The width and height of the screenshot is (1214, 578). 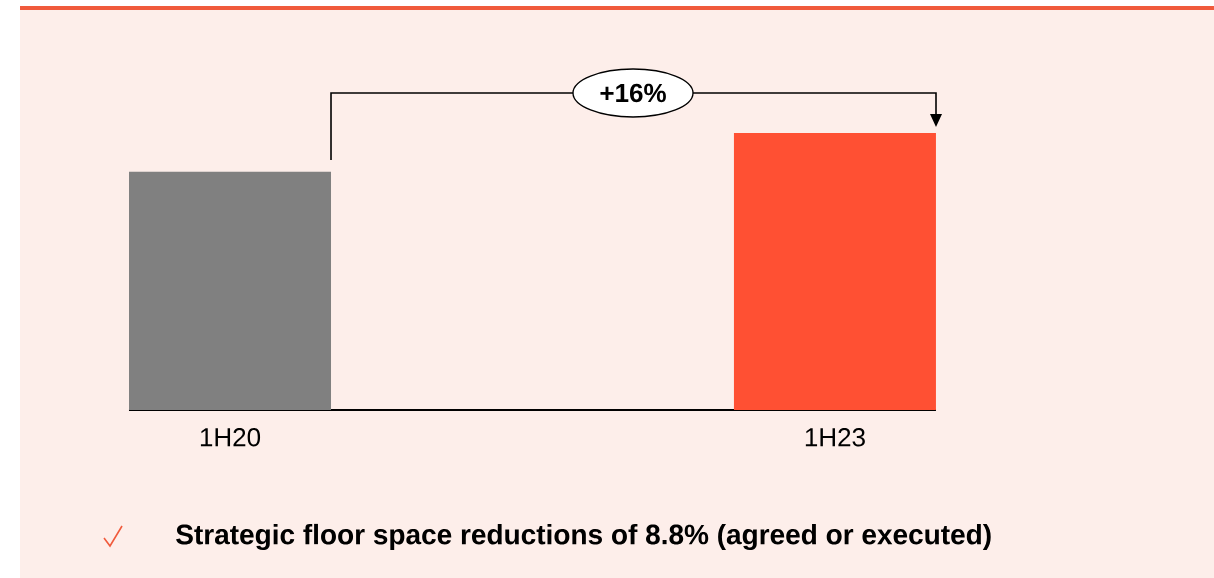 I want to click on x-tick-label: 1H23, so click(x=835, y=437).